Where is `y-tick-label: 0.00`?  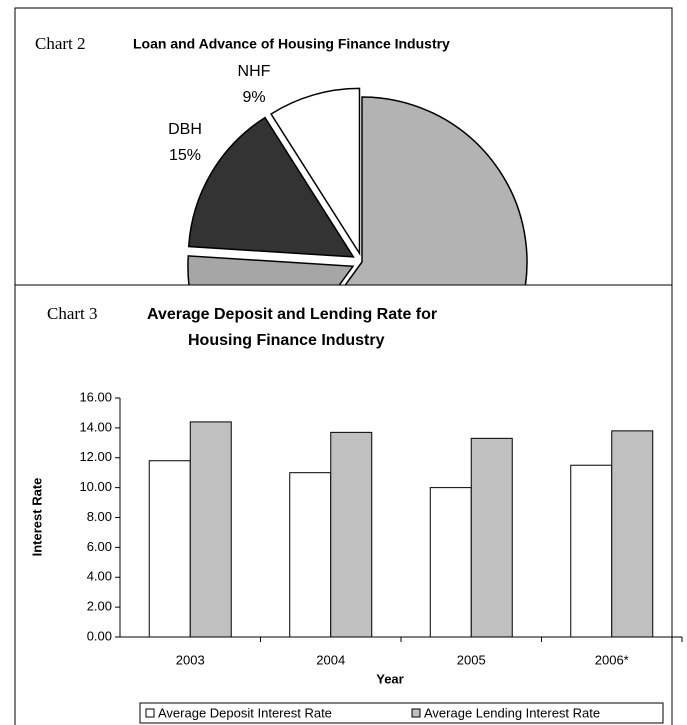
y-tick-label: 0.00 is located at coordinates (99, 635).